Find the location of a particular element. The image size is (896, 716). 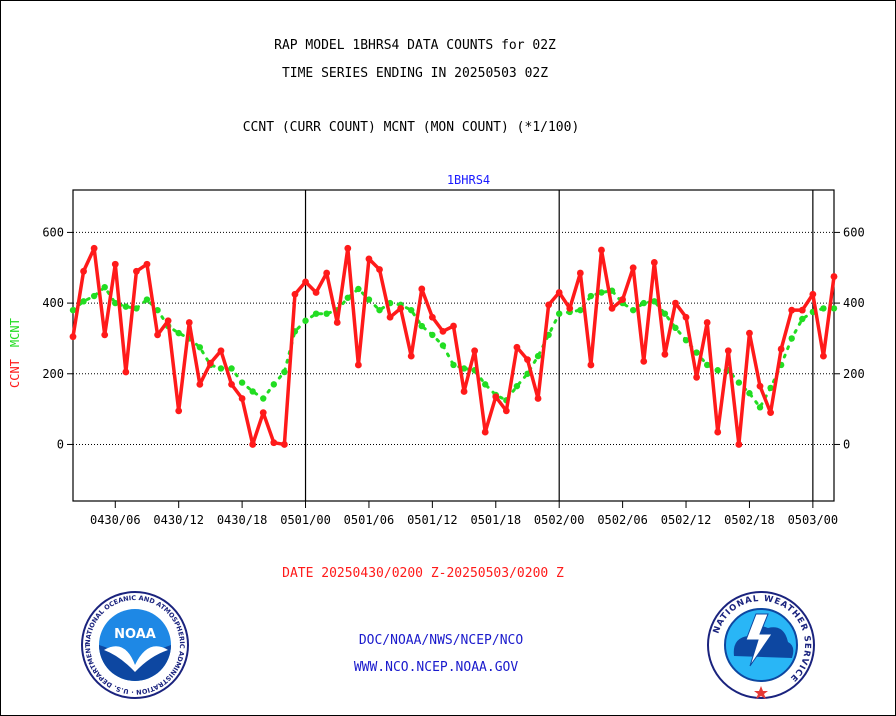

y-tick-label-left: 400 is located at coordinates (53, 303).